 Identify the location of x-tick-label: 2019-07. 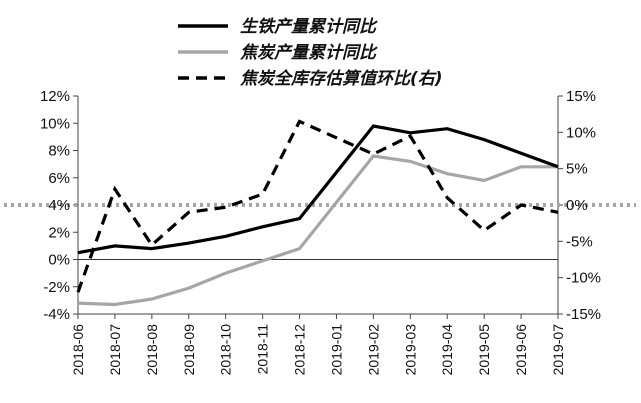
(558, 350).